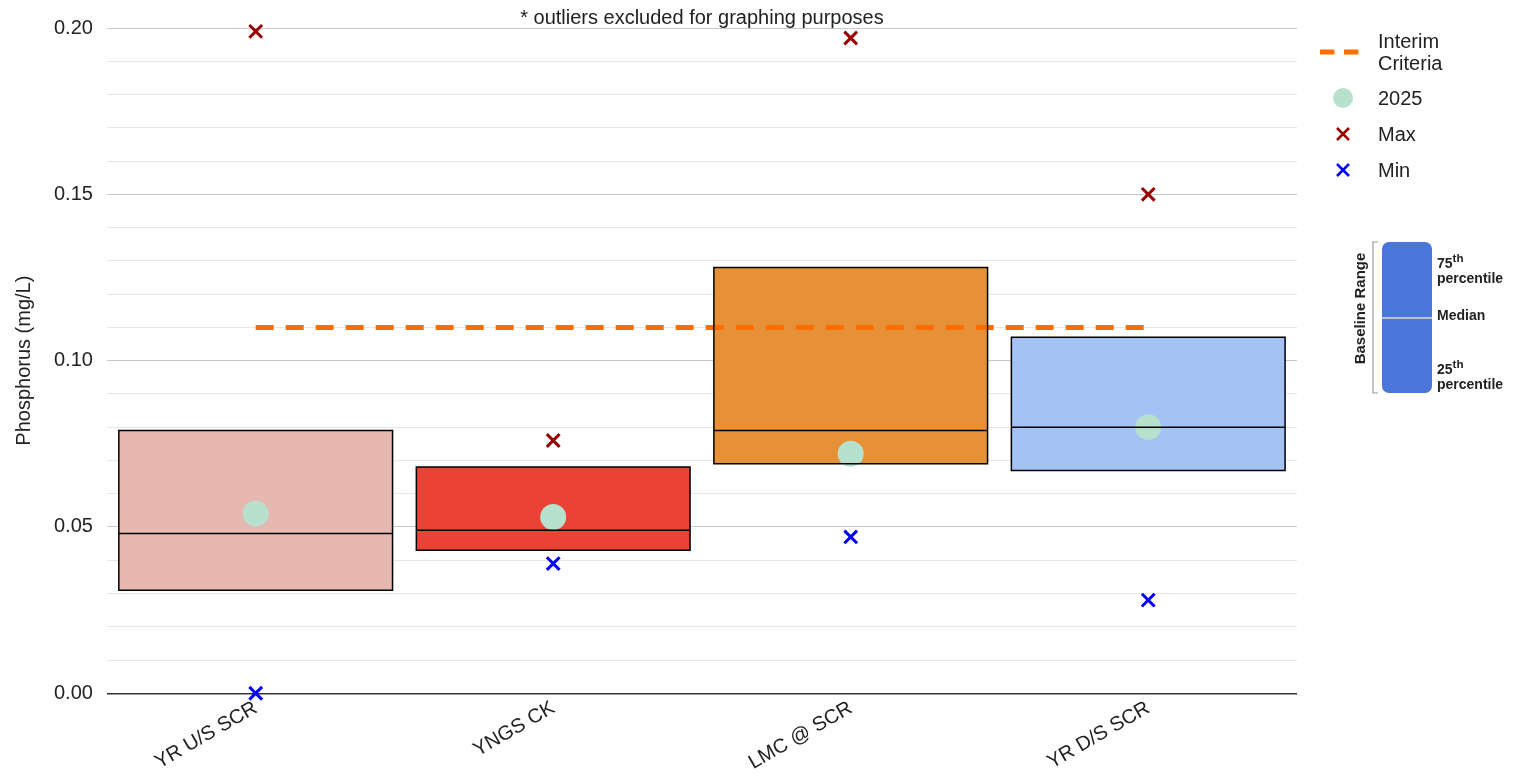 This screenshot has width=1529, height=778. What do you see at coordinates (1395, 170) in the screenshot?
I see `legend-label: Min` at bounding box center [1395, 170].